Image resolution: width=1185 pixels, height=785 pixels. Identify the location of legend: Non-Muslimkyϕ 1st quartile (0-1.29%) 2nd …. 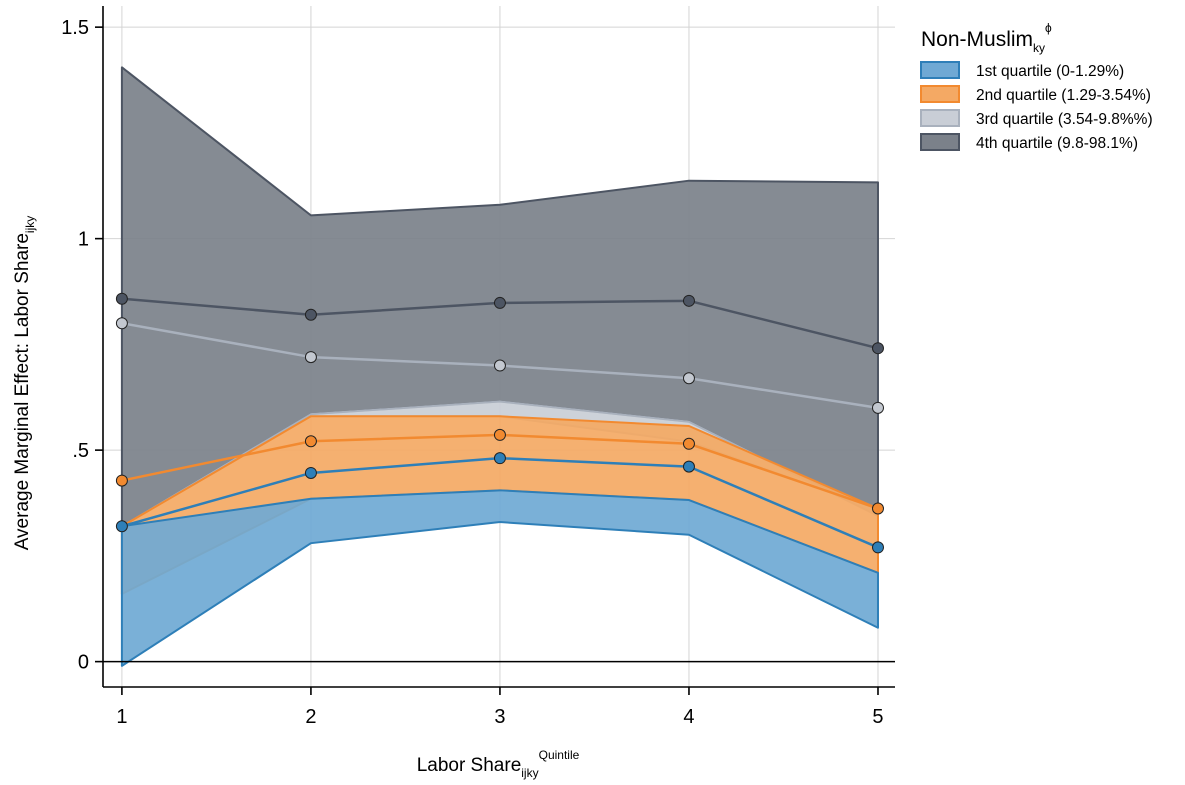
(1036, 86).